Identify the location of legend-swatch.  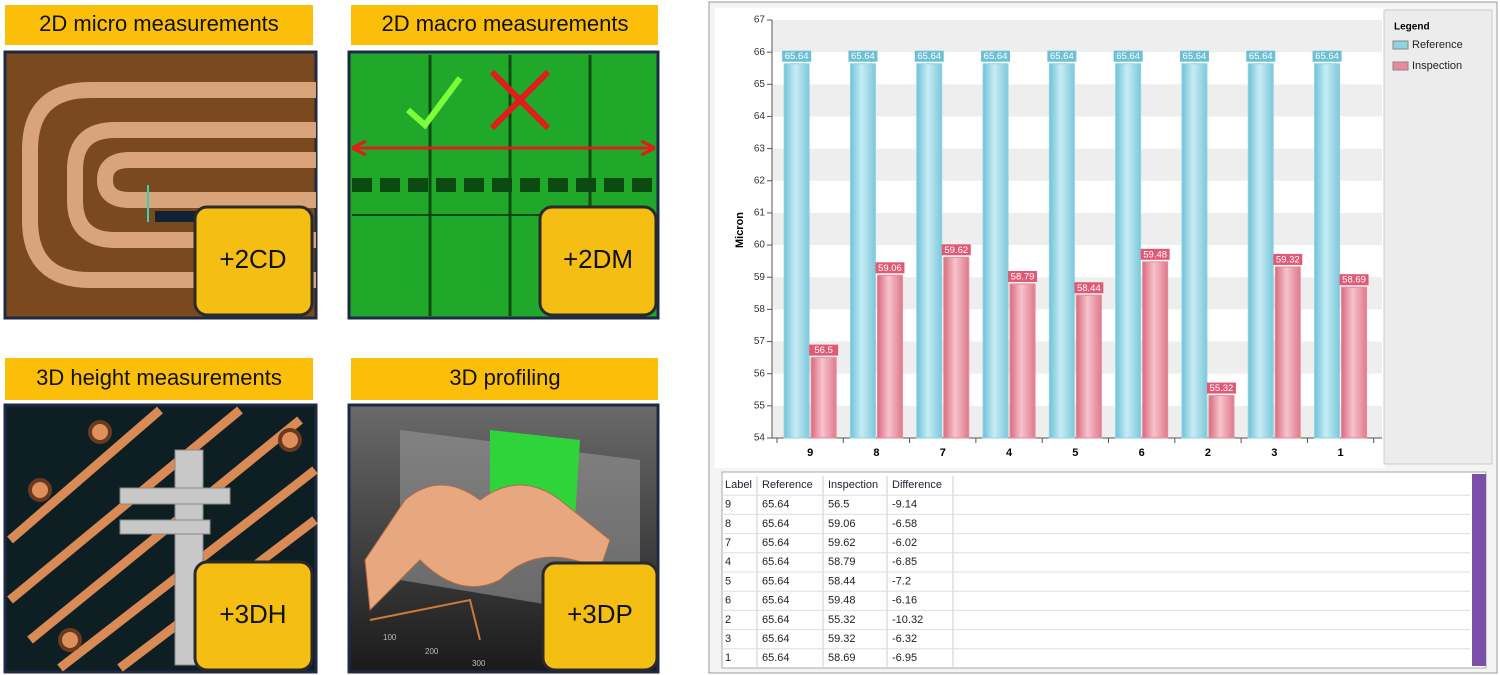
(1400, 45).